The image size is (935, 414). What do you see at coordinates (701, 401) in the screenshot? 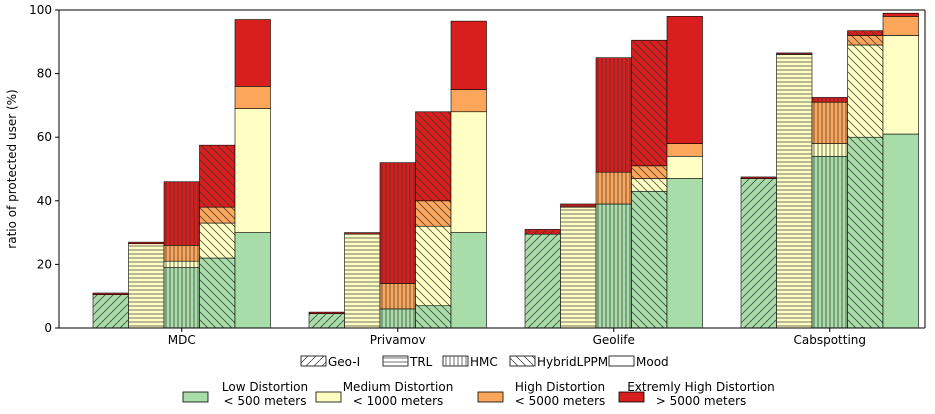
I see `legend-sublabel-extremly-high-distortion: > 5000 meters` at bounding box center [701, 401].